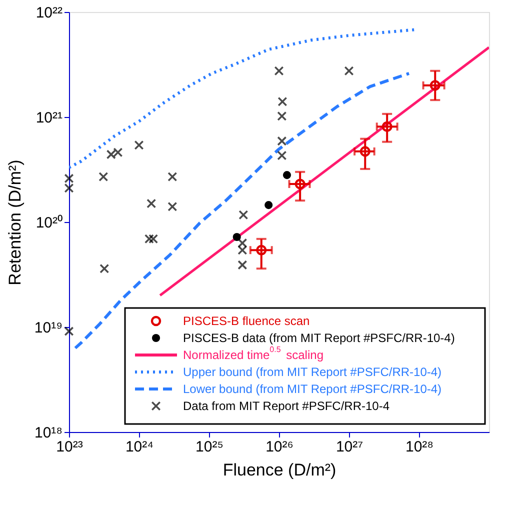 This screenshot has height=515, width=514. I want to click on legend-label: PISCES-B data (from MIT Report #PSFC/RR-10-4), so click(319, 338).